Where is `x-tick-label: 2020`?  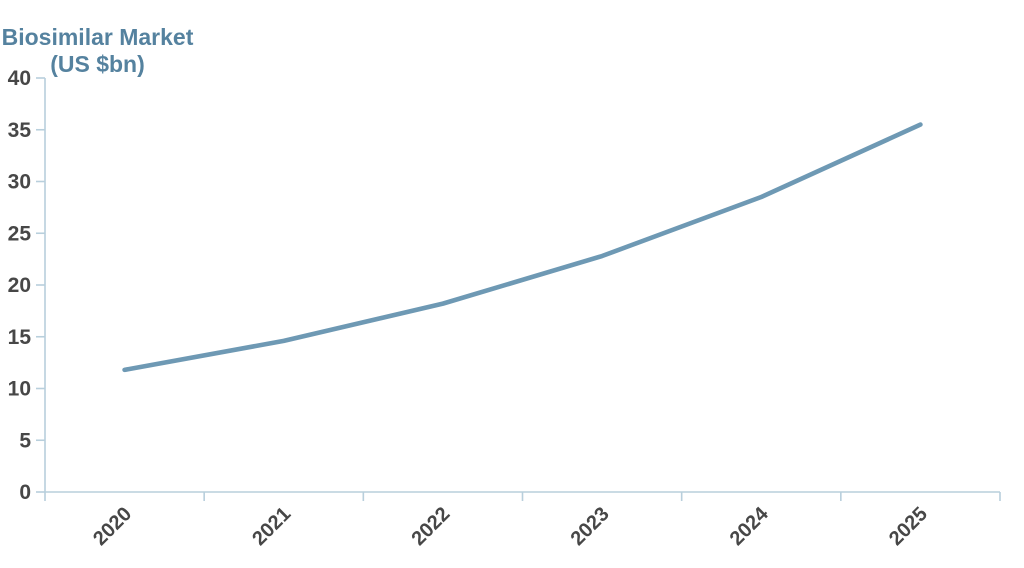 x-tick-label: 2020 is located at coordinates (112, 526).